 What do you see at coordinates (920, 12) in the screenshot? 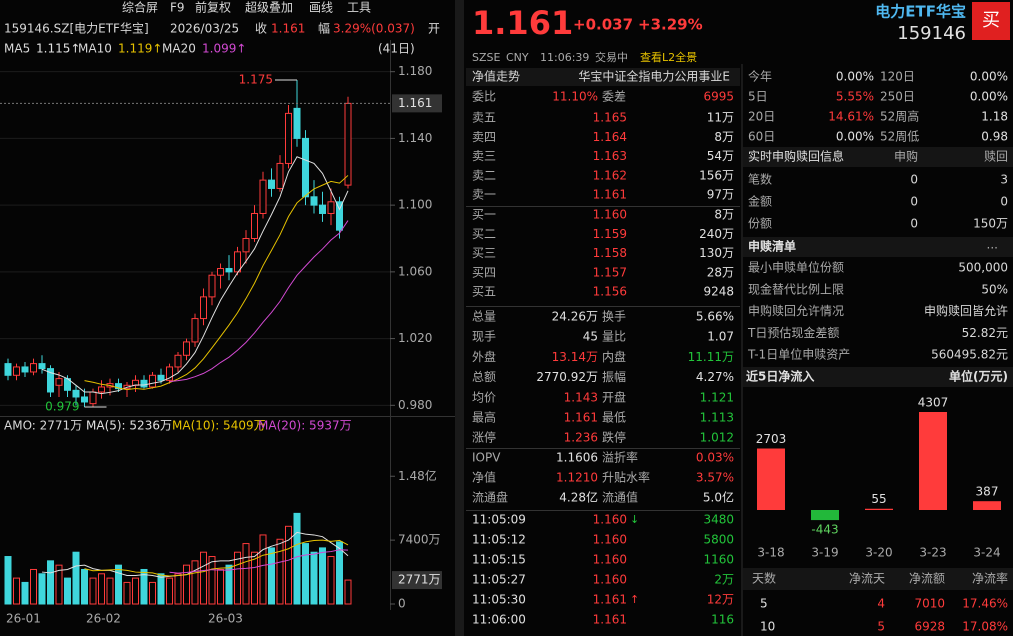
I see `security-name: 电力ETF华宝` at bounding box center [920, 12].